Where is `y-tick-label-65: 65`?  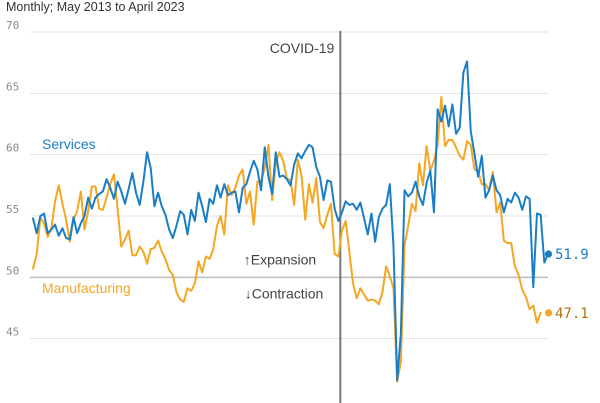
y-tick-label-65: 65 is located at coordinates (12, 86).